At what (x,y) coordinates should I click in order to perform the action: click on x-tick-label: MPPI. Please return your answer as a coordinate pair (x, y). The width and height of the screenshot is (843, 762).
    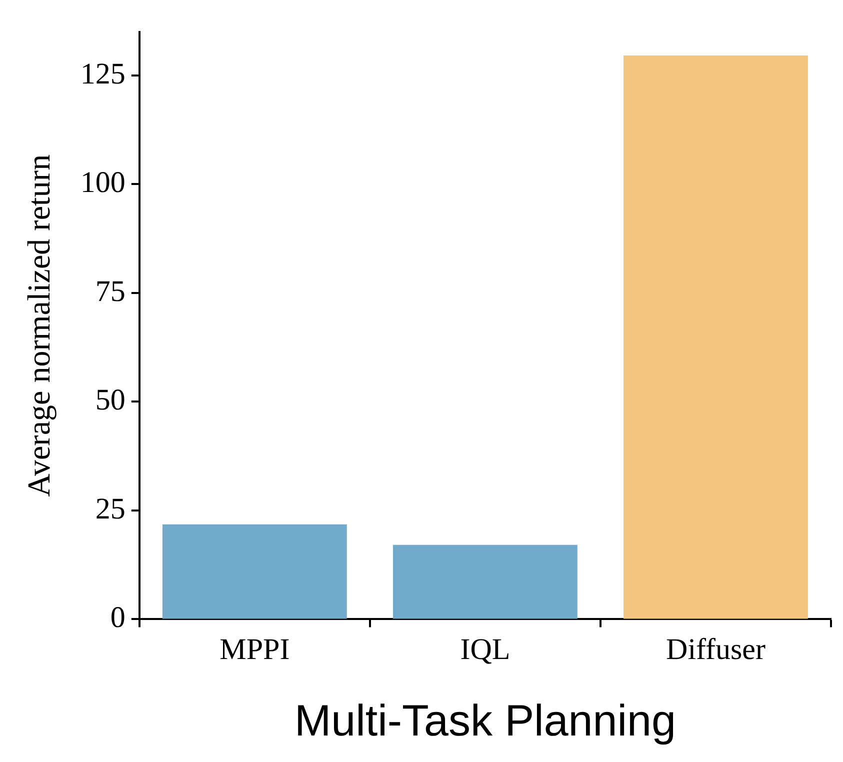
    Looking at the image, I should click on (255, 649).